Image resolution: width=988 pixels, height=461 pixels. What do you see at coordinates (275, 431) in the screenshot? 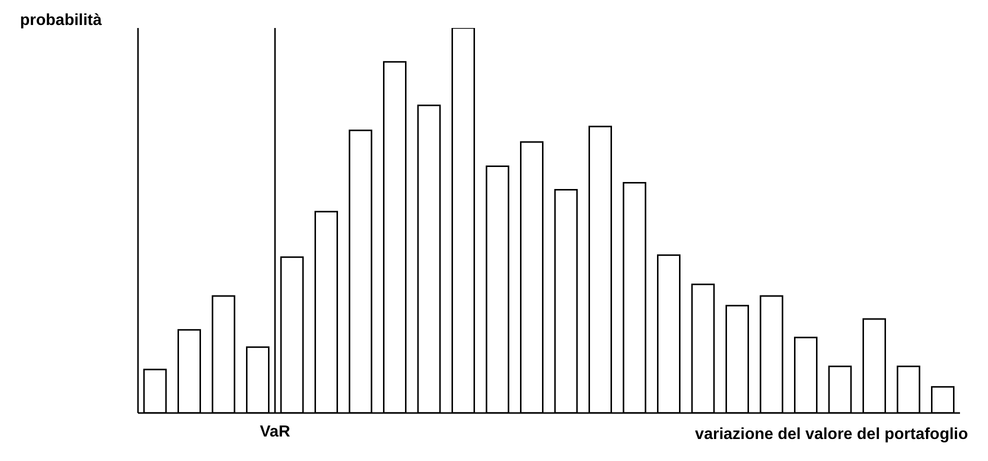
I see `text: VaR` at bounding box center [275, 431].